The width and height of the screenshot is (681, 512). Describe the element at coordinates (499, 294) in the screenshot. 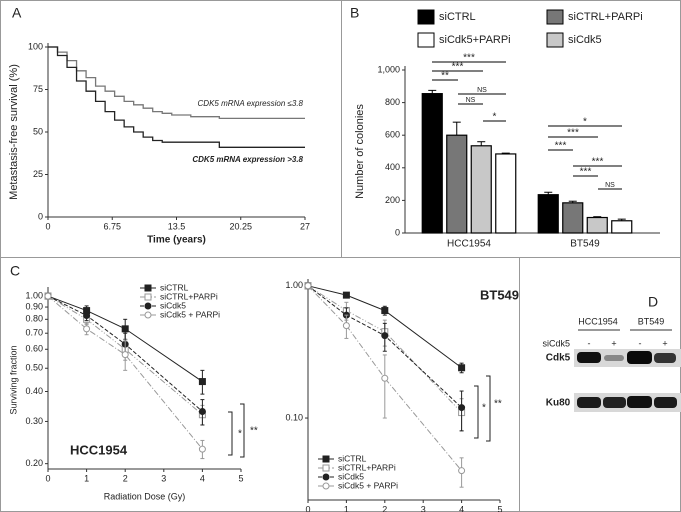

I see `chart-title: BT549` at that location.